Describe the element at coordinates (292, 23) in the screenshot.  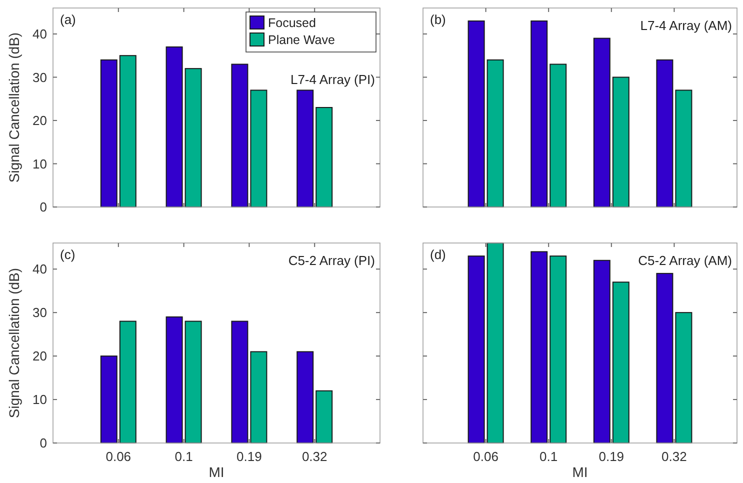
I see `legend-label: Focused` at that location.